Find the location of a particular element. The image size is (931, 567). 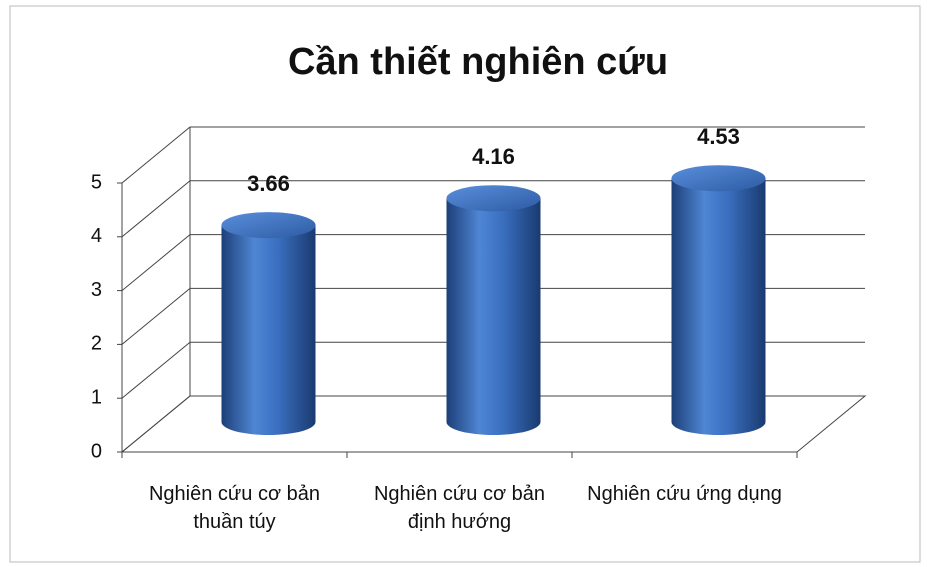

value-label: 4.53 is located at coordinates (718, 136).